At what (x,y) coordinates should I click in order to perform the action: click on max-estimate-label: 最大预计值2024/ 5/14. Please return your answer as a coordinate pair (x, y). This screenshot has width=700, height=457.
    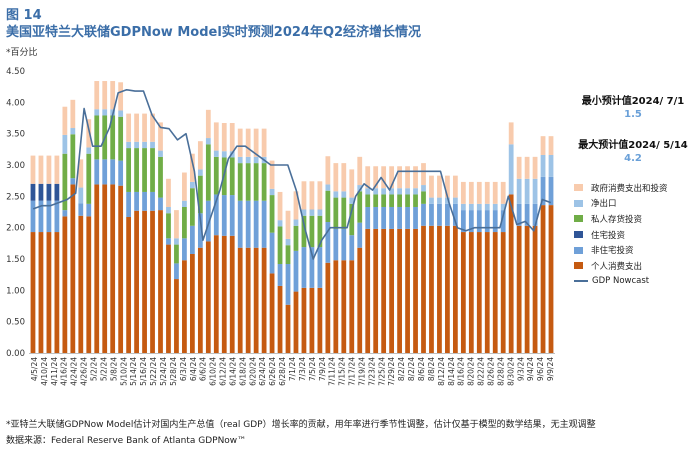
    Looking at the image, I should click on (633, 145).